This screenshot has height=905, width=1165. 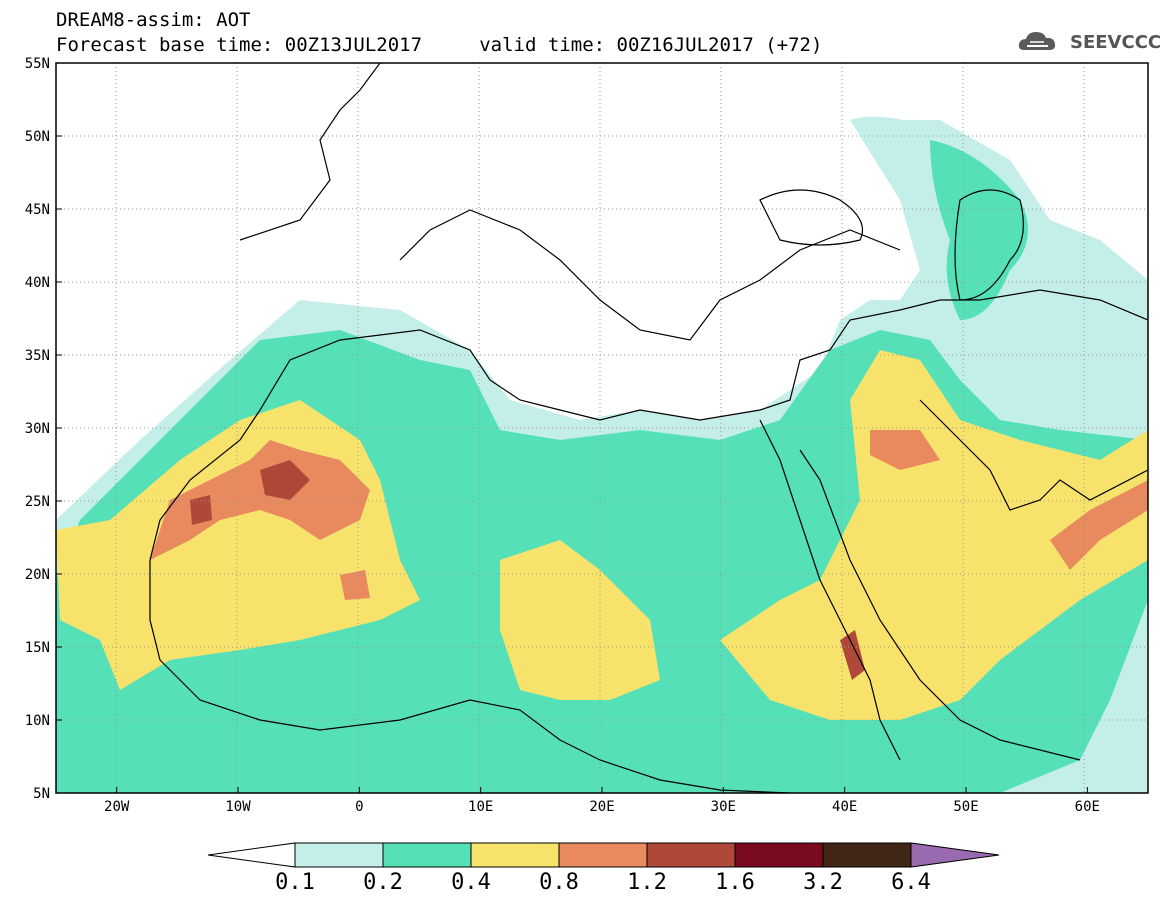 I want to click on aot-band-1.2-red-sea, so click(x=852, y=655).